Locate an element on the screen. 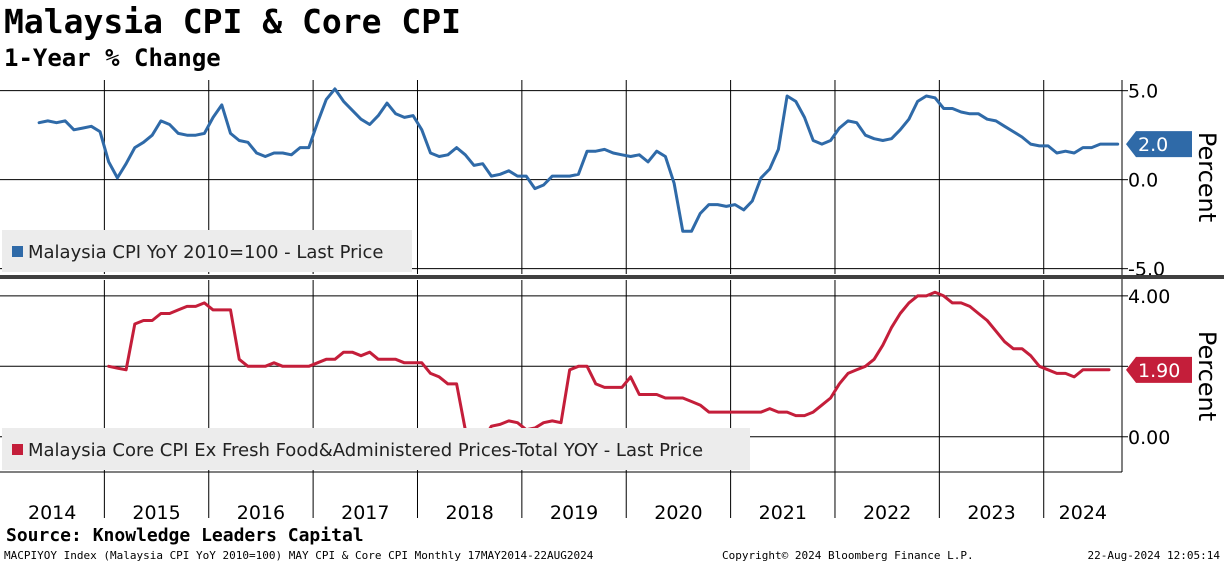  cpi-legend-swatch is located at coordinates (17, 251).